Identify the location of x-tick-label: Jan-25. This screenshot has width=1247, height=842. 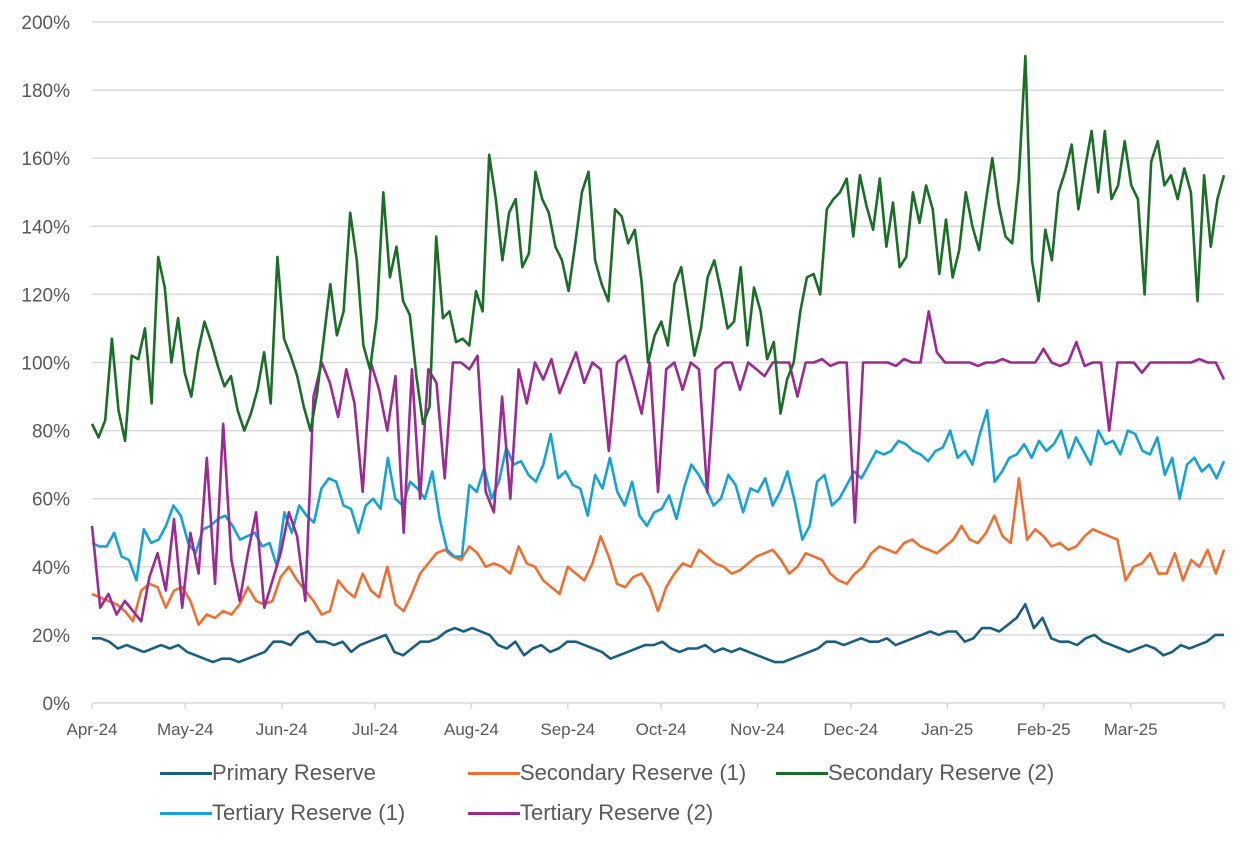
(947, 729).